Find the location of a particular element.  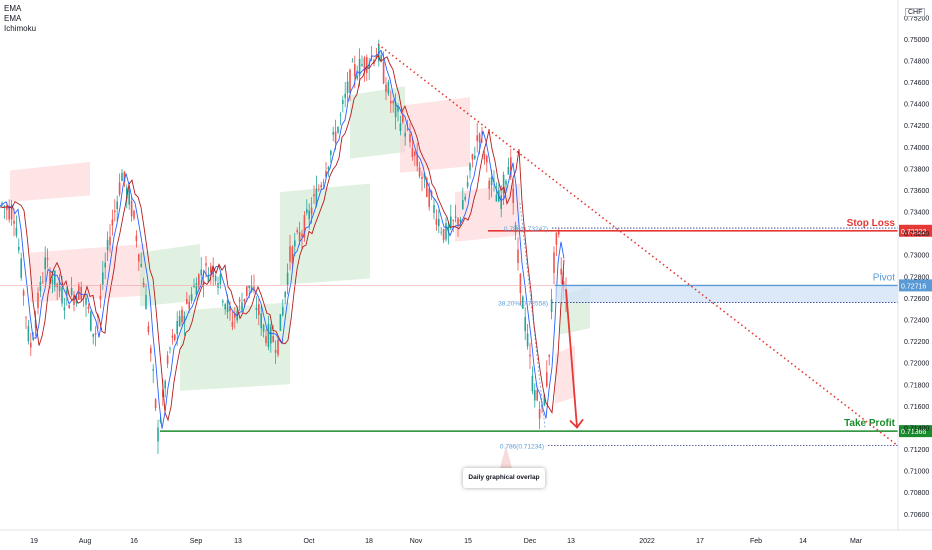

indicator-legend: EMA EMA Ichimoku is located at coordinates (20, 19).